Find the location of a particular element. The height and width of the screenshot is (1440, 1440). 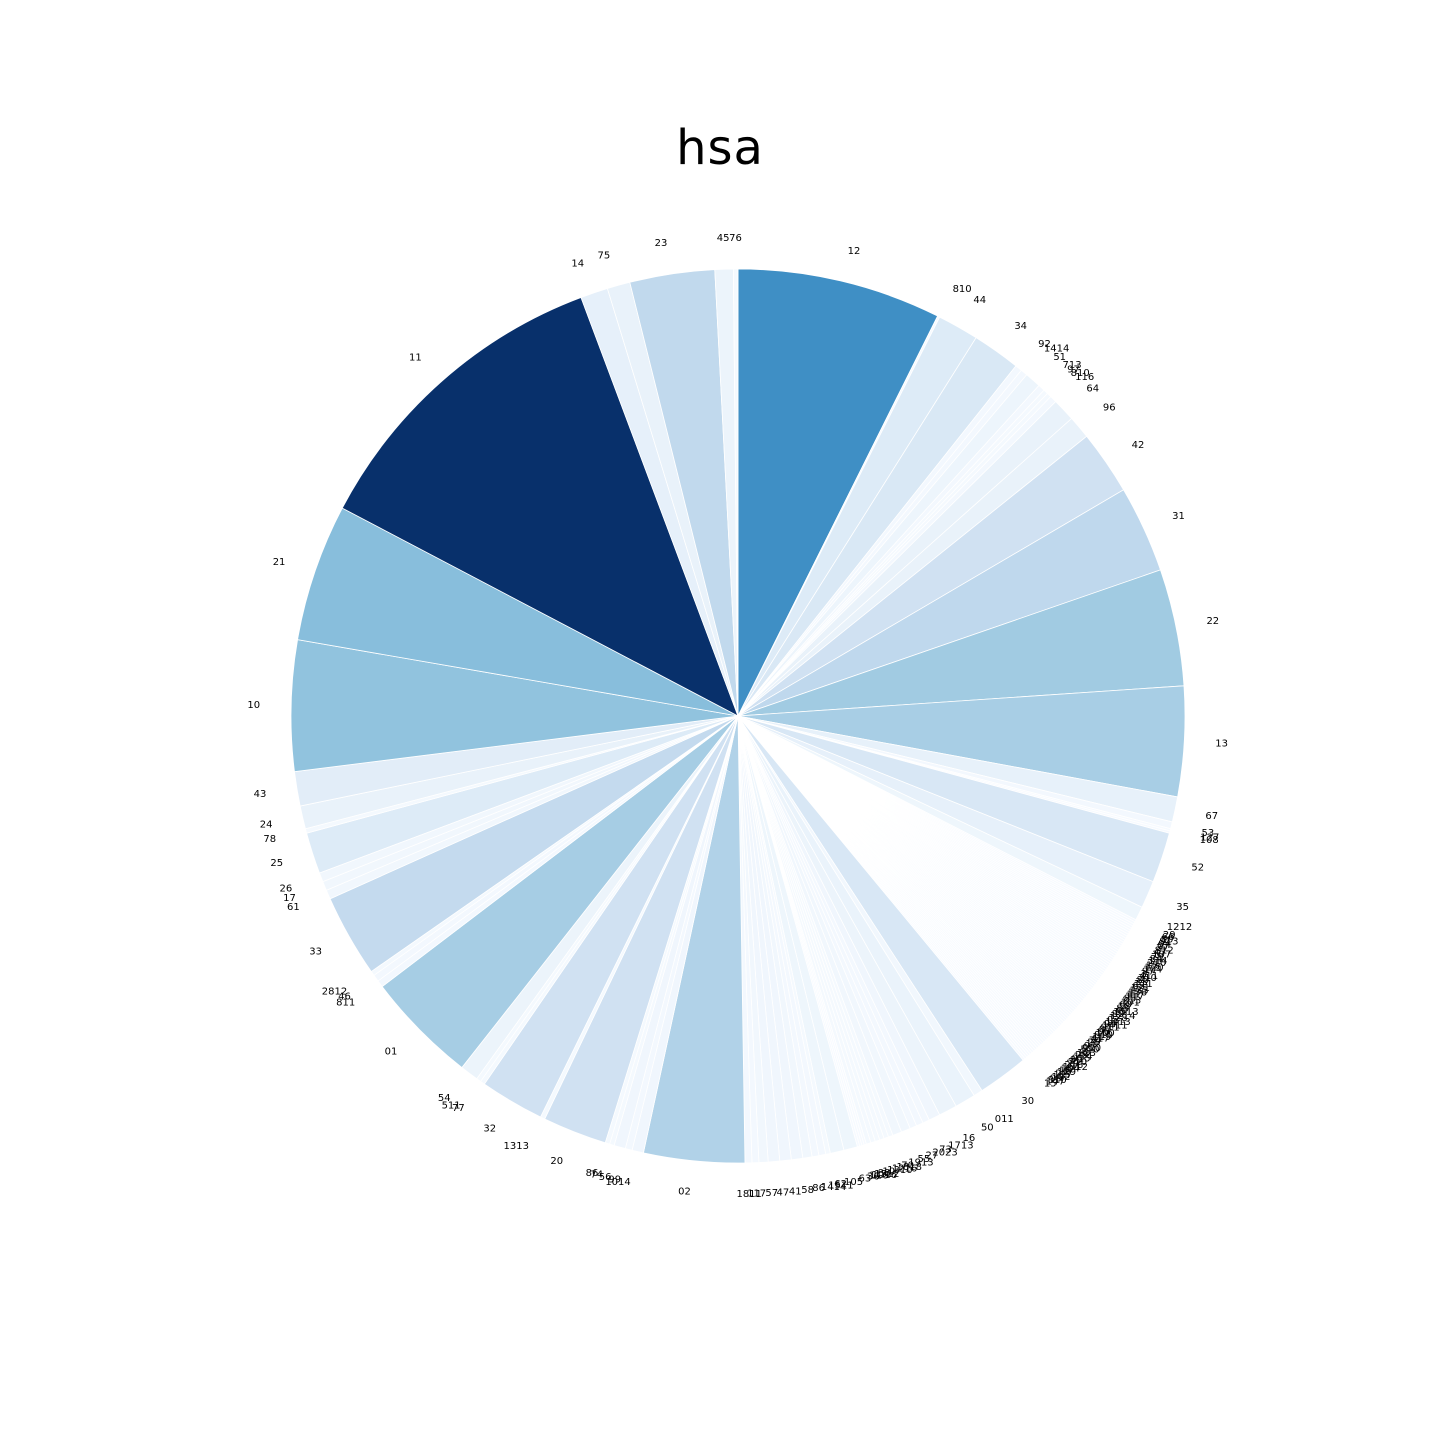

slice-label-110: 55 is located at coordinates (923, 1159).